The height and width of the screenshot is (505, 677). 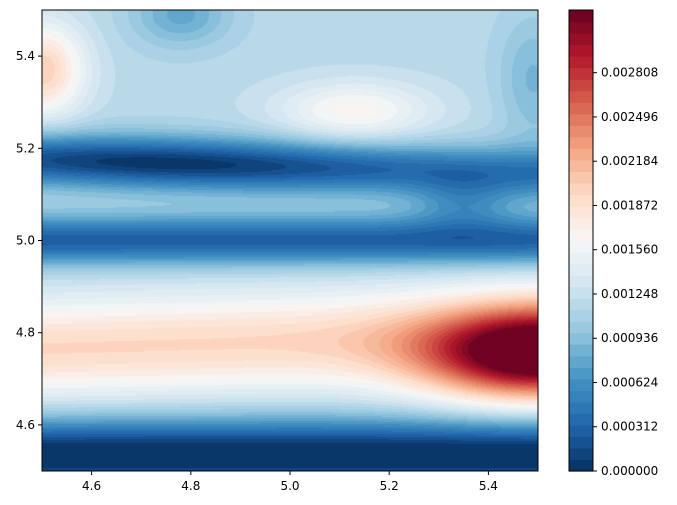 I want to click on colorbar-bands, so click(x=581, y=241).